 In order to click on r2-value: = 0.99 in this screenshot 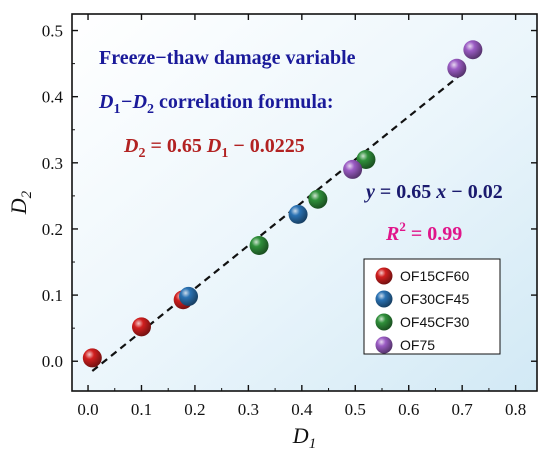, I will do `click(434, 234)`.